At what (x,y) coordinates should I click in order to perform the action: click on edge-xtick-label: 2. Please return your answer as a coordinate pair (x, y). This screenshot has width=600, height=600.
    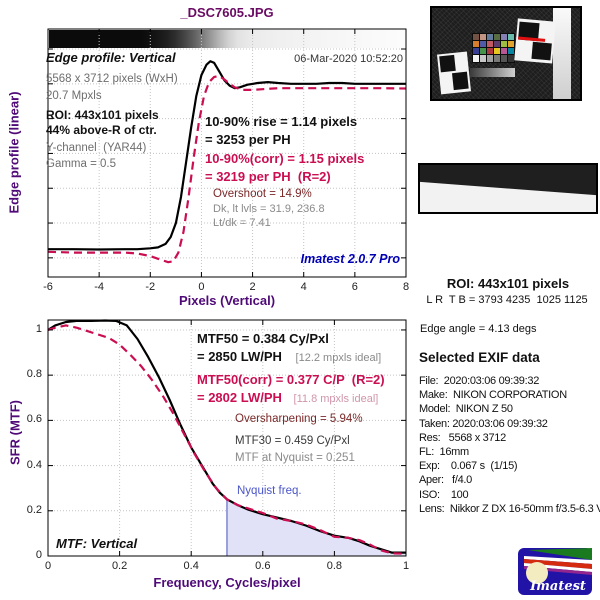
    Looking at the image, I should click on (252, 287).